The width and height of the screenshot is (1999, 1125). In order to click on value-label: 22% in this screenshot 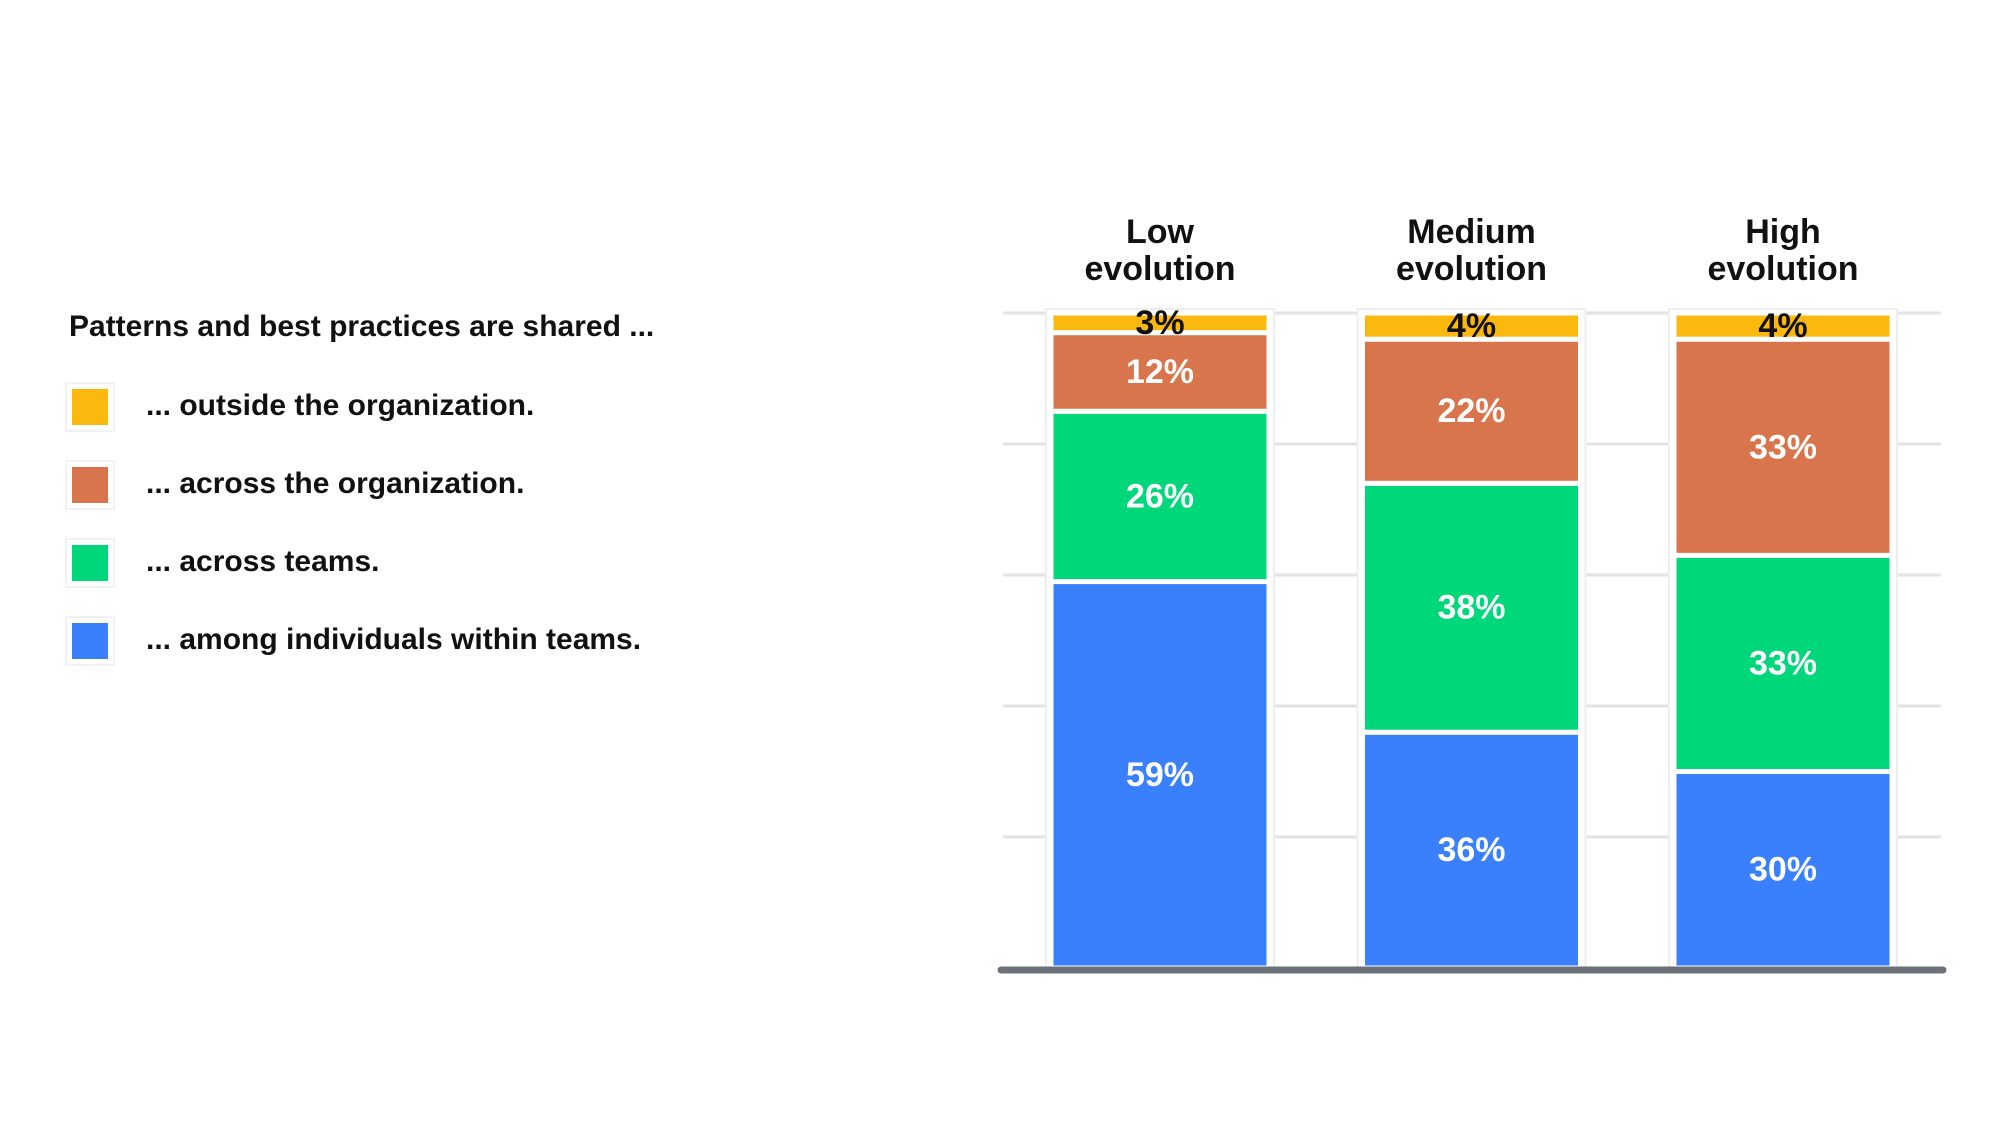, I will do `click(1471, 411)`.